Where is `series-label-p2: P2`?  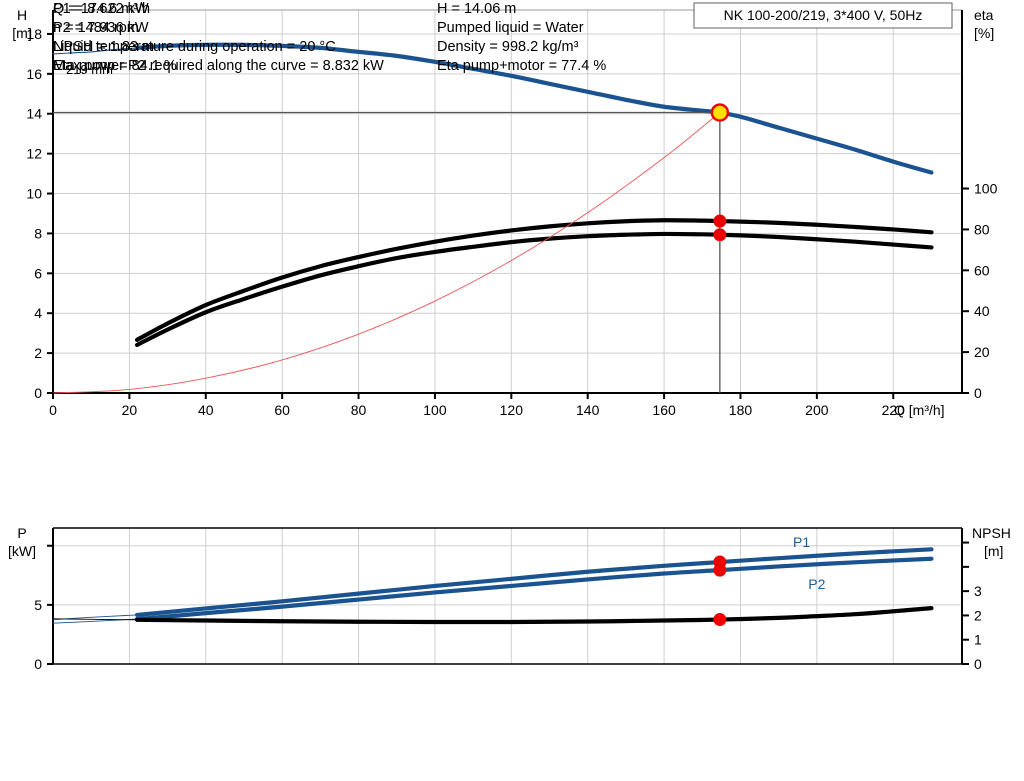
series-label-p2: P2 is located at coordinates (816, 584).